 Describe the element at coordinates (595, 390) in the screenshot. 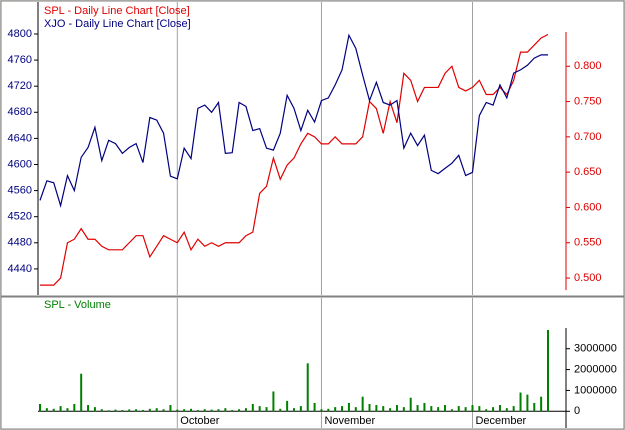

I see `y-tick-label: 1000000` at that location.